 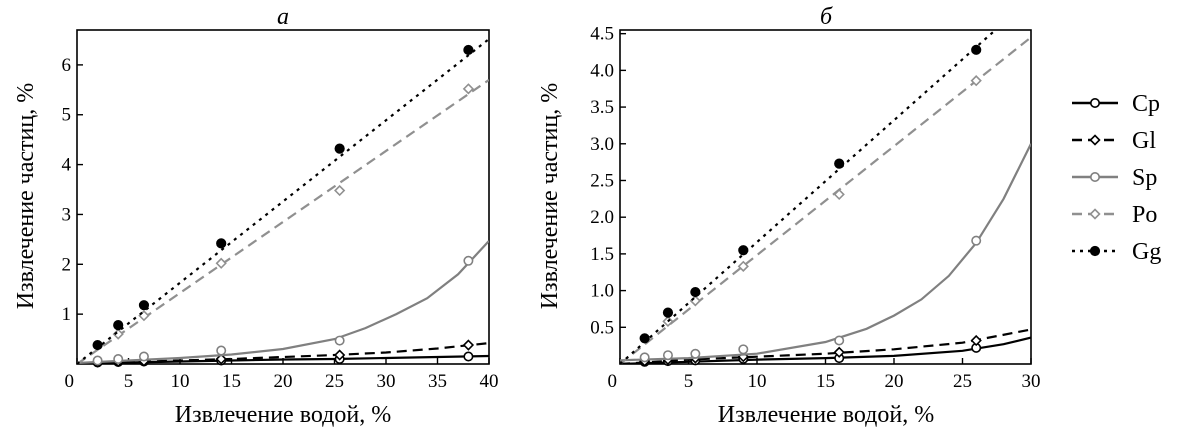 I want to click on panel-b-x-tick-label: 5, so click(x=689, y=381).